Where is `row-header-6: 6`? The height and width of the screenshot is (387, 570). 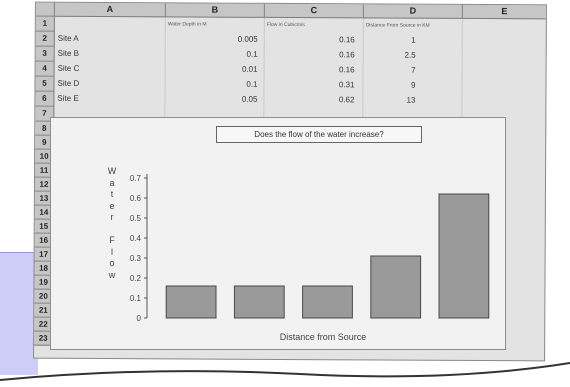 row-header-6: 6 is located at coordinates (45, 99).